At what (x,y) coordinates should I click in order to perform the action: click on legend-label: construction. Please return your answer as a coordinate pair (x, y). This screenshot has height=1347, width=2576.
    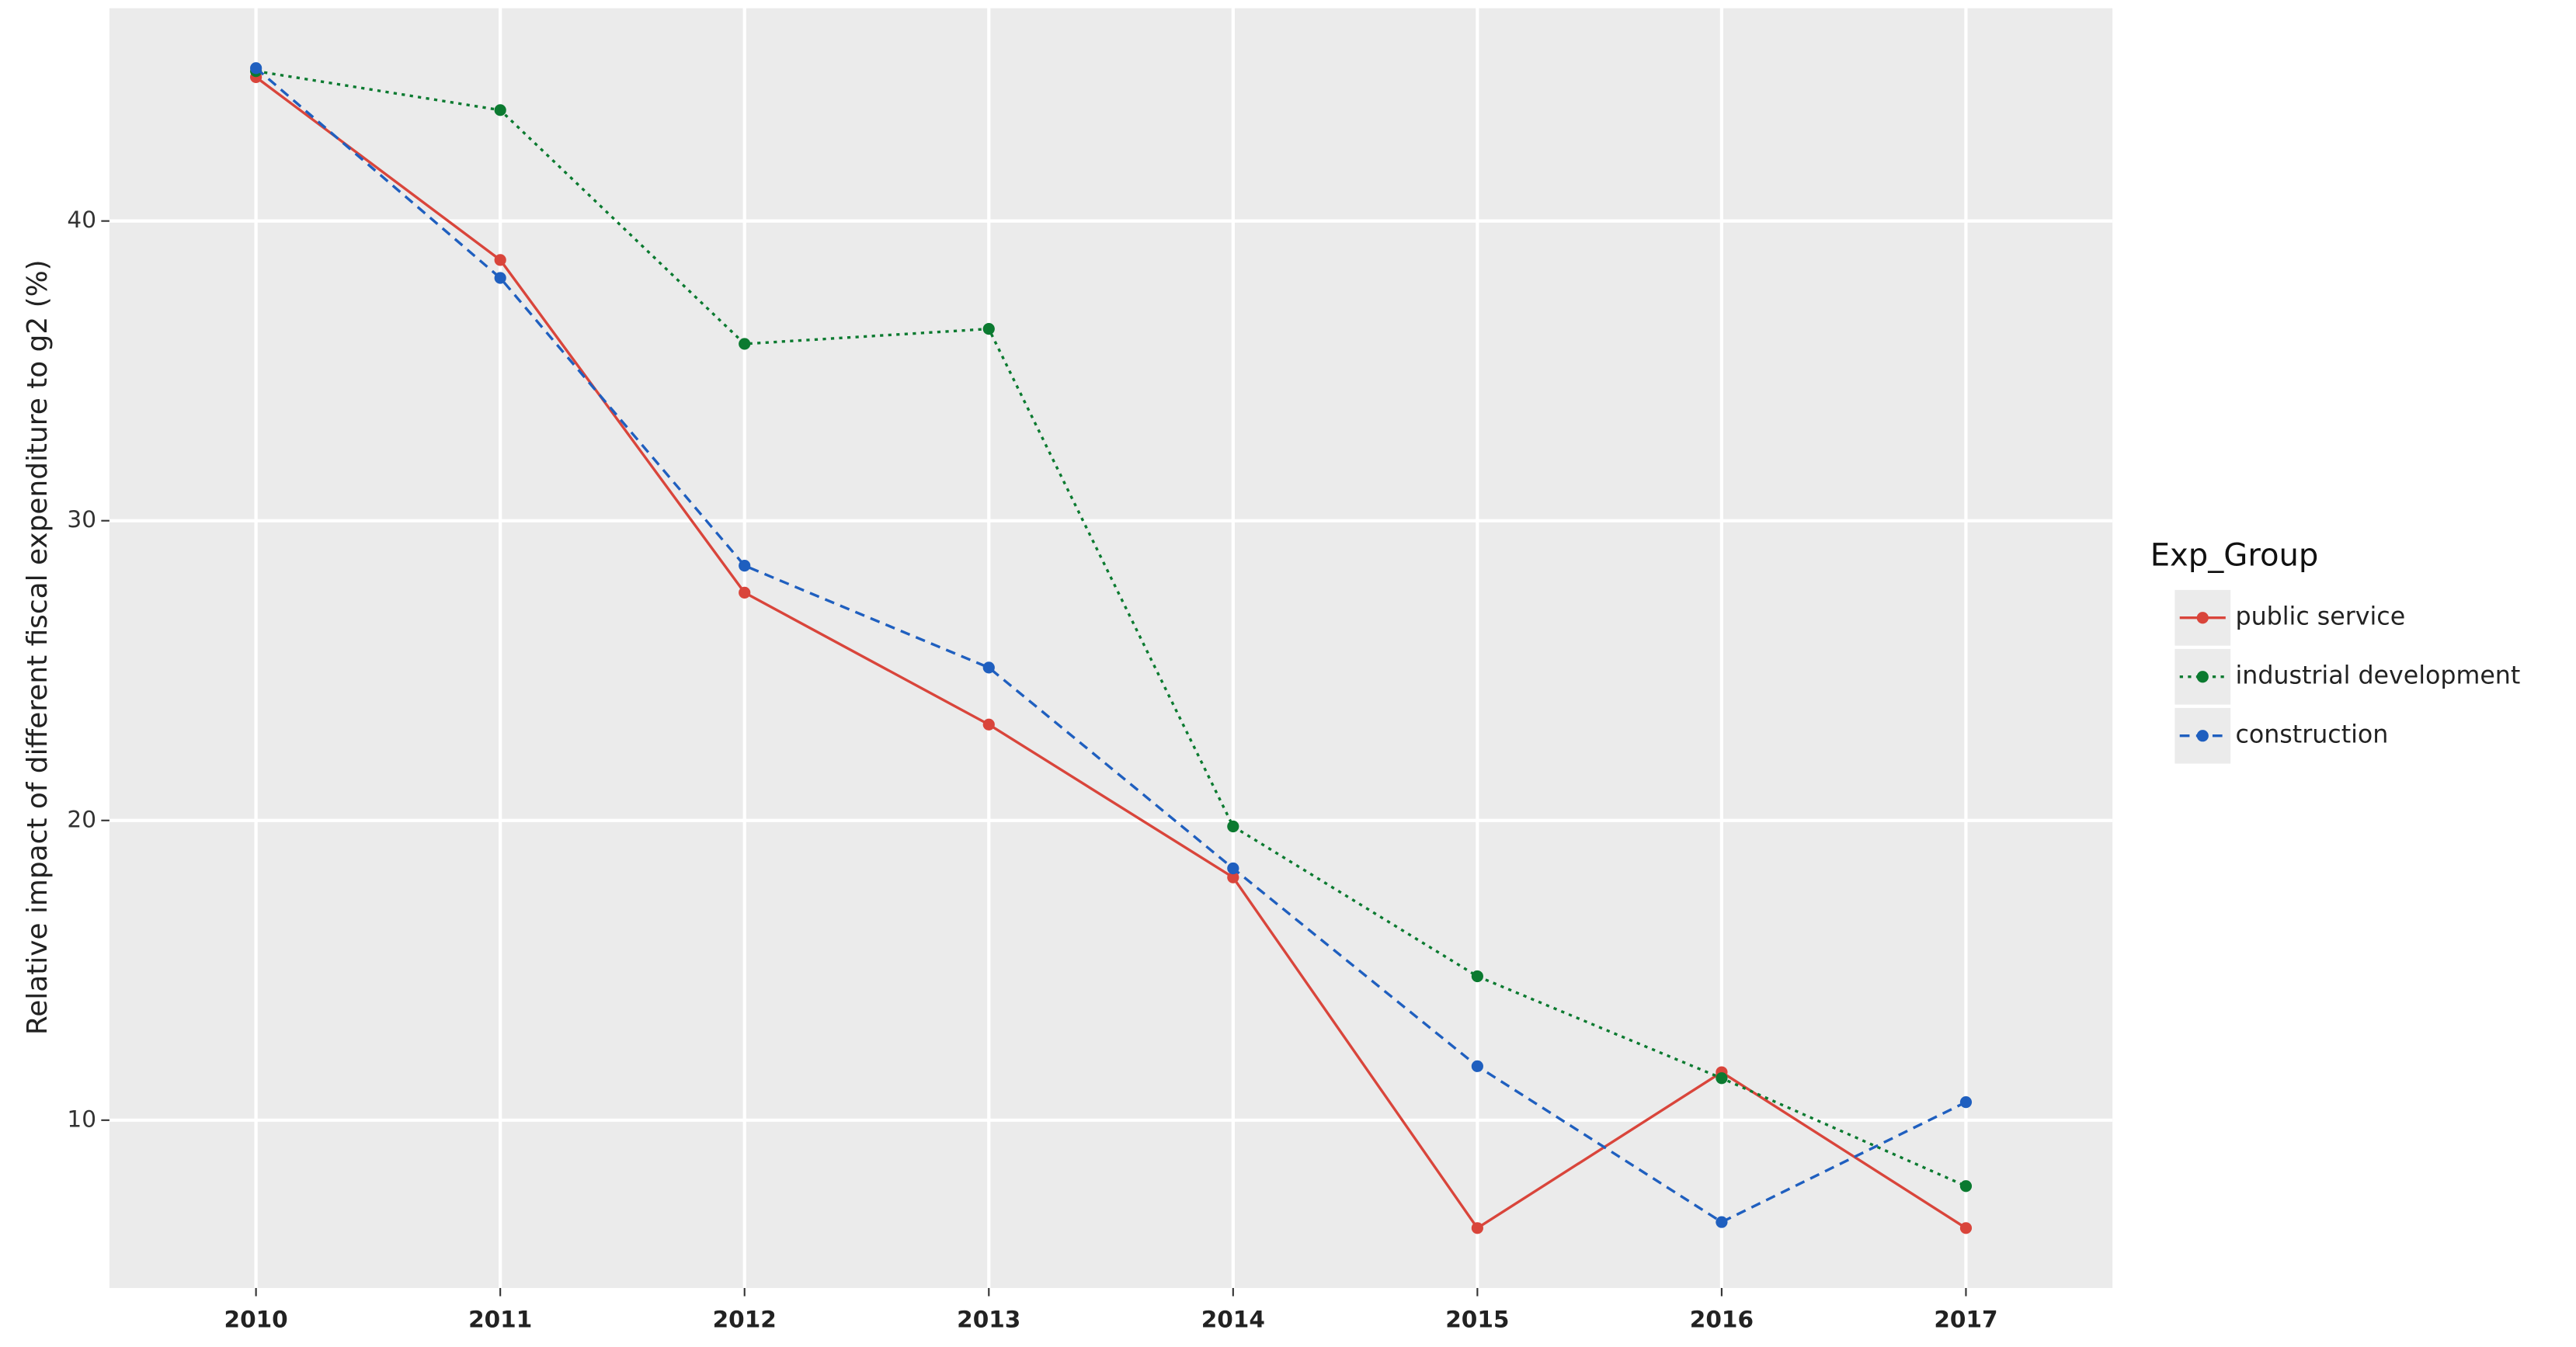
    Looking at the image, I should click on (2311, 735).